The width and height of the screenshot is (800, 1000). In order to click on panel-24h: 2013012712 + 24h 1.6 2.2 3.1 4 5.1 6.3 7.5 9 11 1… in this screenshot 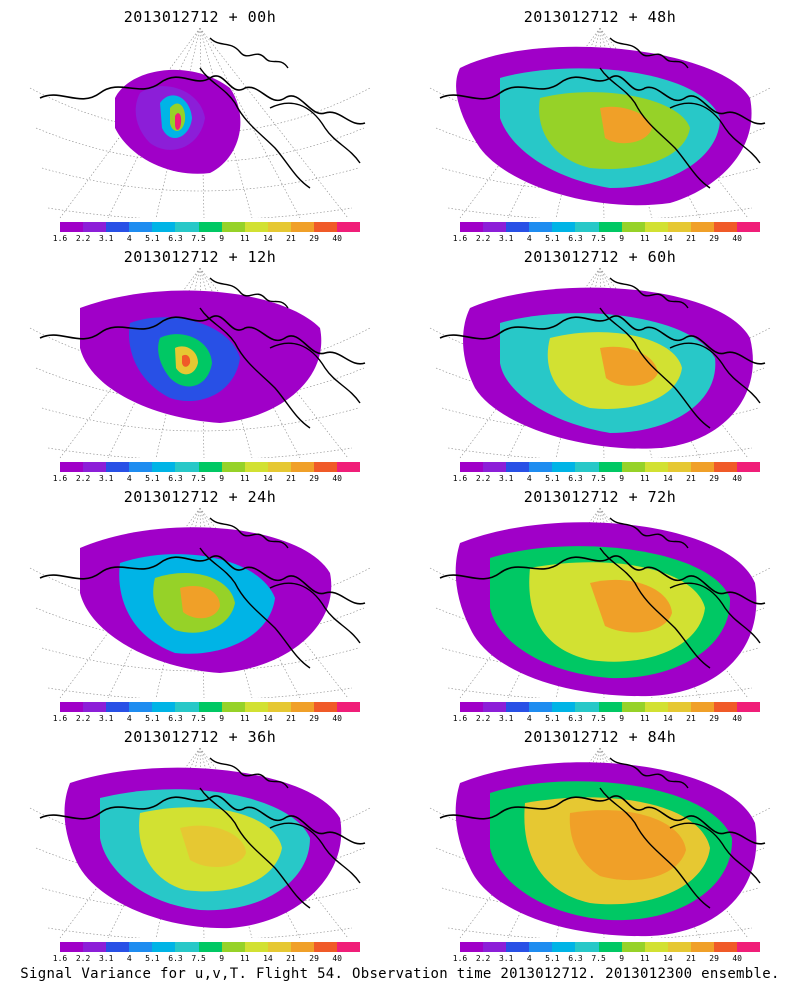, I will do `click(200, 602)`.